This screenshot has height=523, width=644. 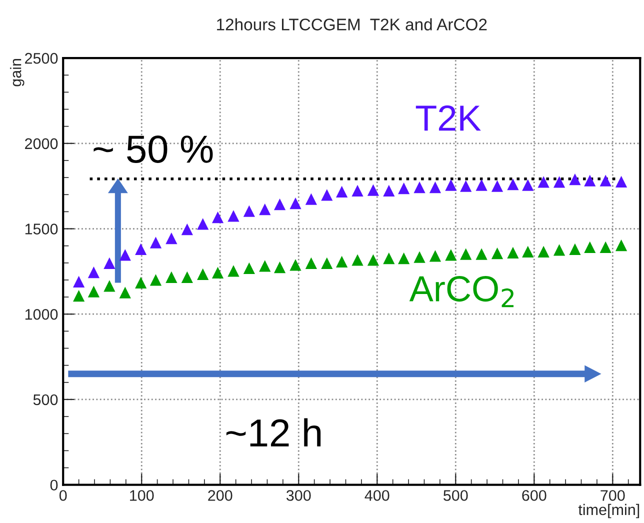 What do you see at coordinates (377, 495) in the screenshot?
I see `x-tick-label: 400` at bounding box center [377, 495].